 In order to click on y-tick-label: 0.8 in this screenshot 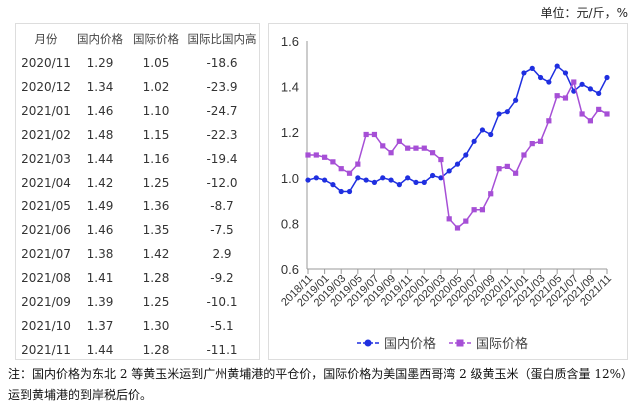, I will do `click(290, 223)`.